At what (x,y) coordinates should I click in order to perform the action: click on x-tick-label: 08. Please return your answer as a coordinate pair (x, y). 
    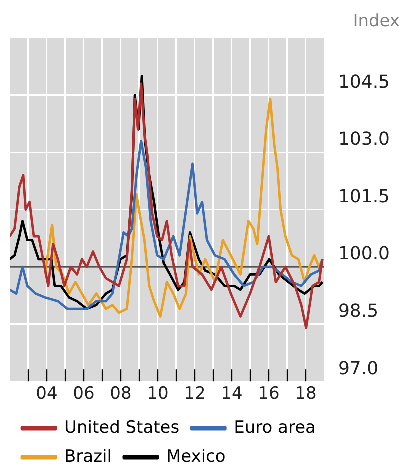
    Looking at the image, I should click on (121, 394).